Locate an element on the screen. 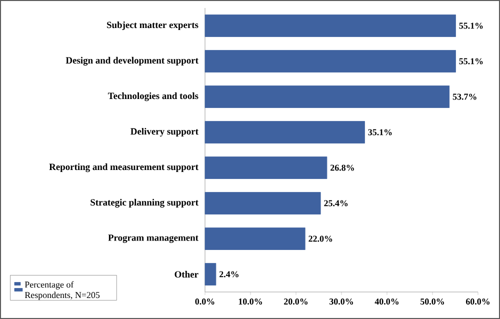  y-tick-label: Strategic planning support is located at coordinates (144, 203).